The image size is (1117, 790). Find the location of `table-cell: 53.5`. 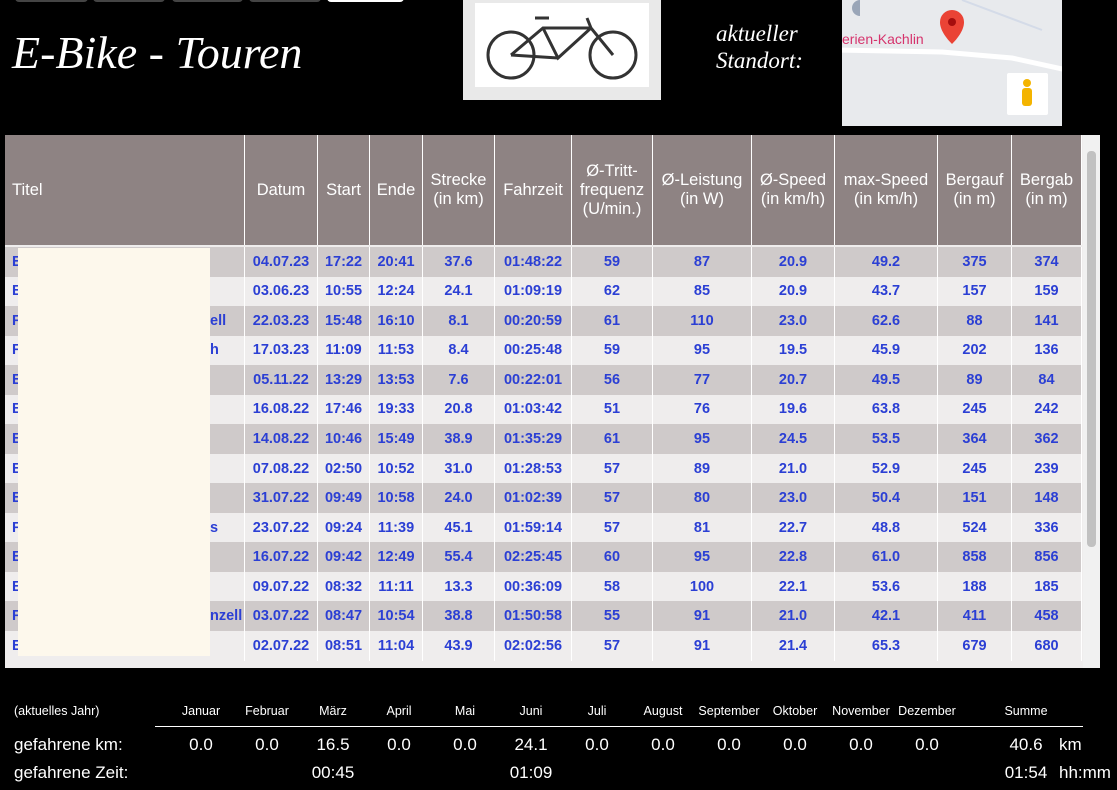

table-cell: 53.5 is located at coordinates (886, 439).